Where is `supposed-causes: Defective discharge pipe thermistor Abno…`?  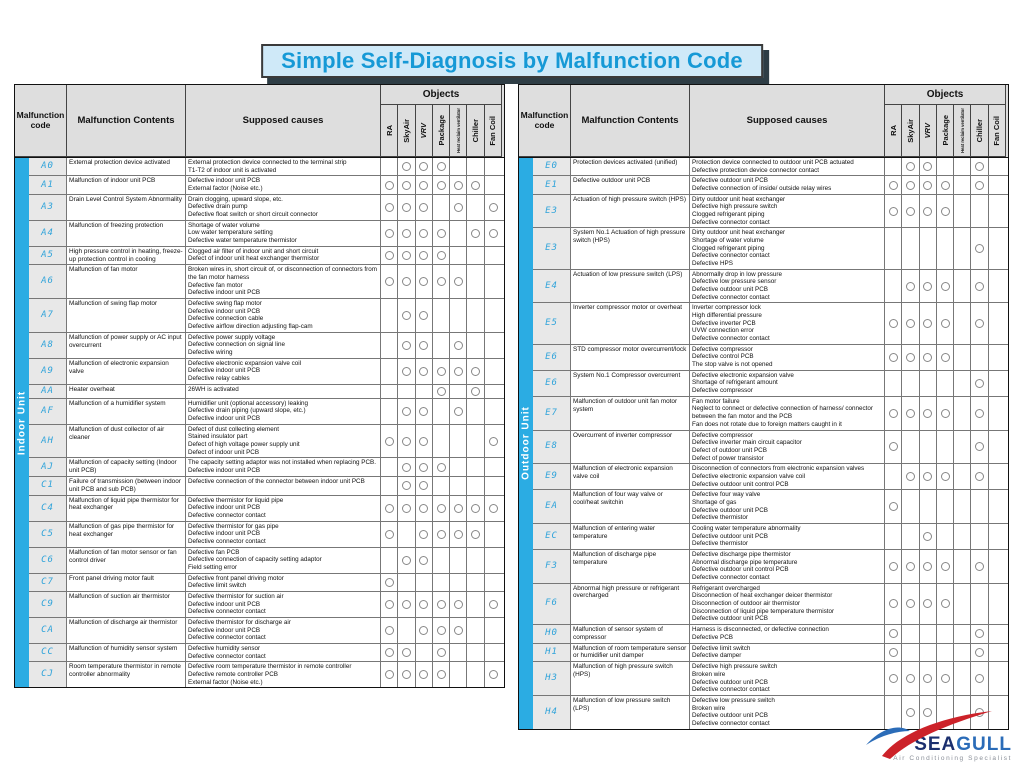
supposed-causes: Defective discharge pipe thermistor Abno… is located at coordinates (787, 566).